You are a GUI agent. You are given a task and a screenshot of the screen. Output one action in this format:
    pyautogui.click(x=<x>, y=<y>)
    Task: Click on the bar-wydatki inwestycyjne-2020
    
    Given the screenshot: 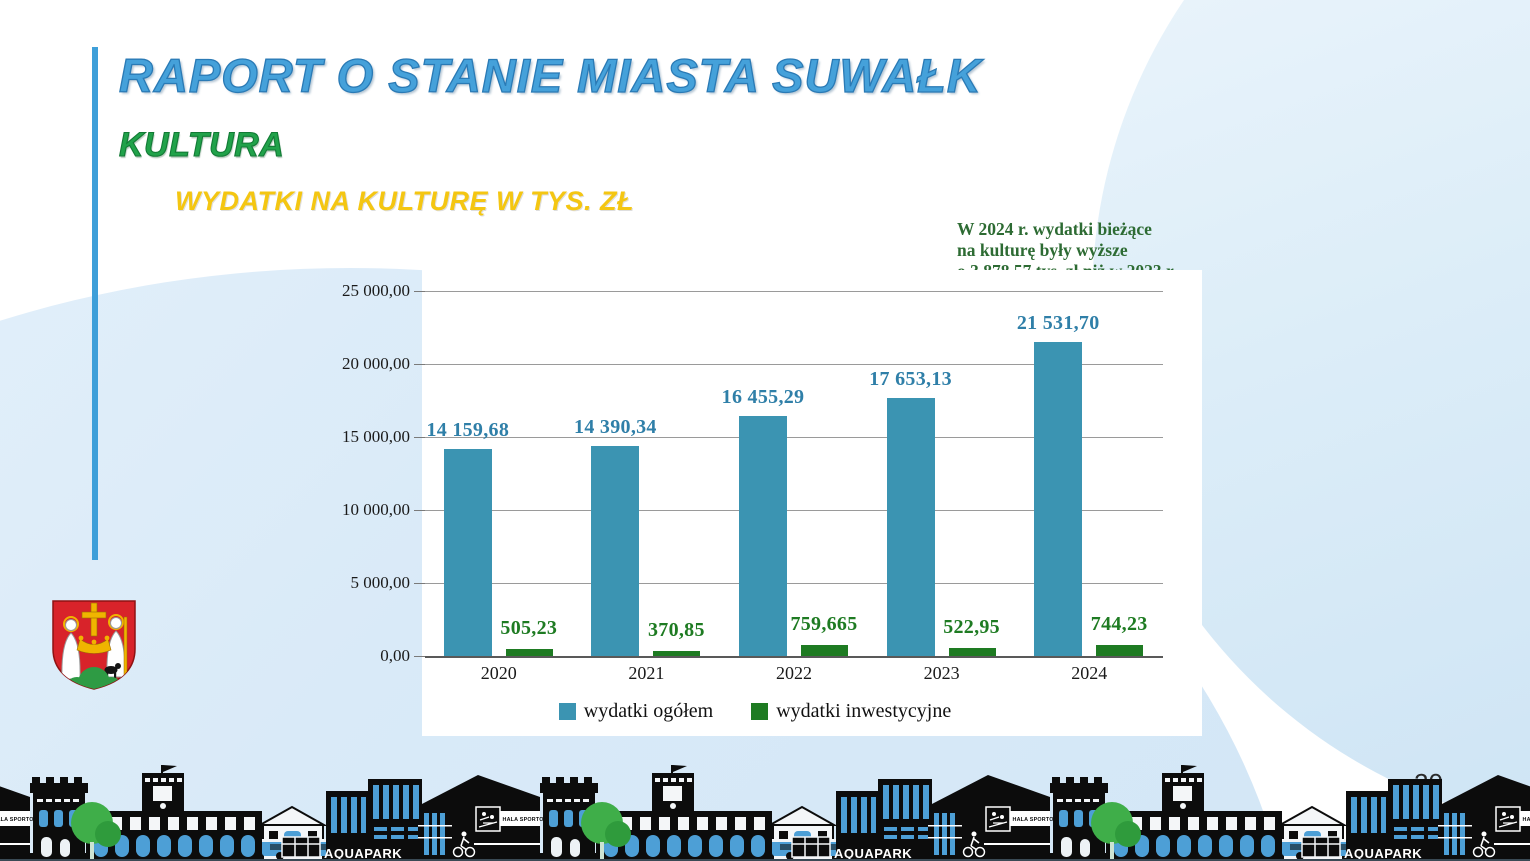 What is the action you would take?
    pyautogui.click(x=529, y=652)
    